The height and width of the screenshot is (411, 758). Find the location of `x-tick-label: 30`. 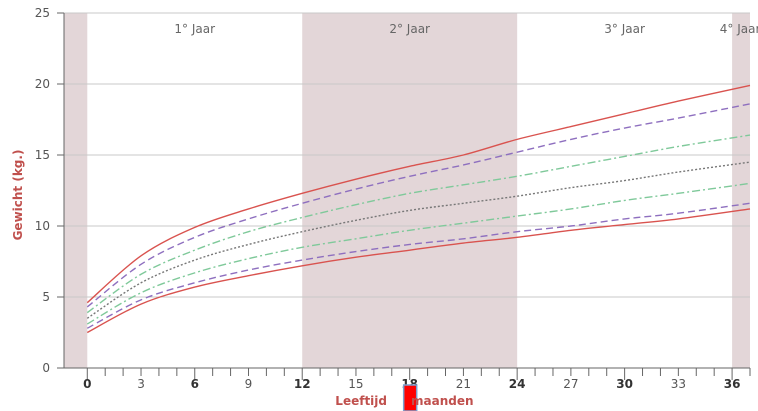

x-tick-label: 30 is located at coordinates (624, 384).